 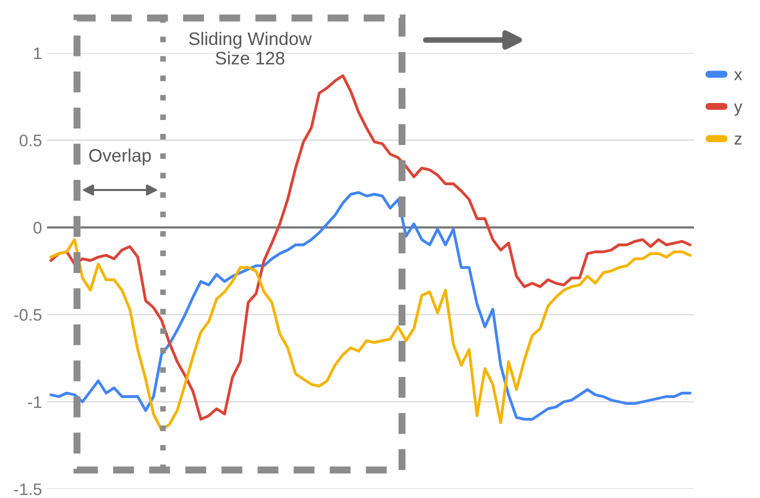 I want to click on annotation: Overlap, so click(x=120, y=157).